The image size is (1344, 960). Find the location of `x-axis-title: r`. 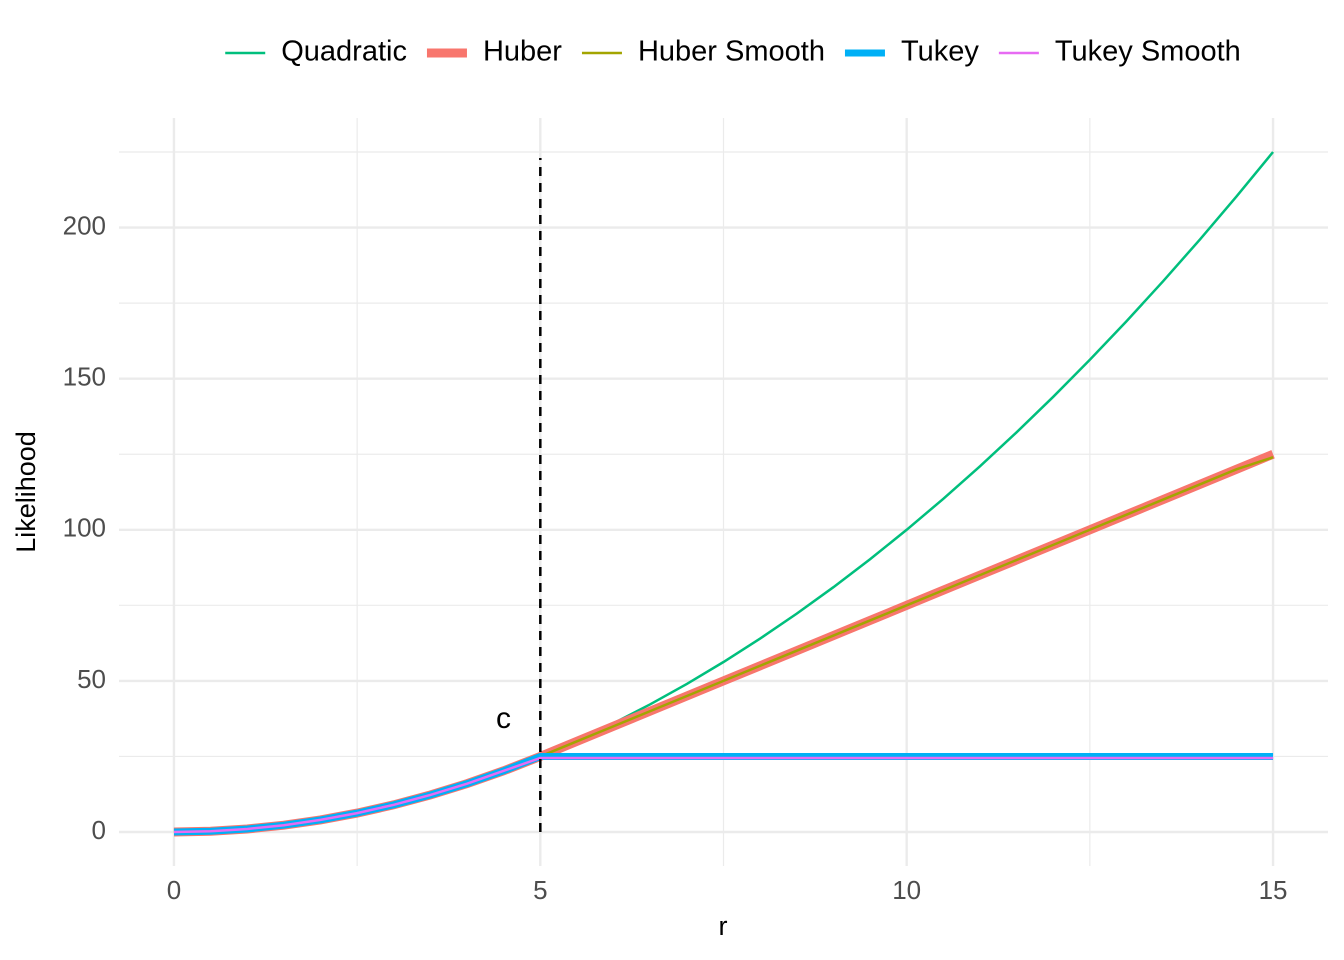

x-axis-title: r is located at coordinates (723, 926).